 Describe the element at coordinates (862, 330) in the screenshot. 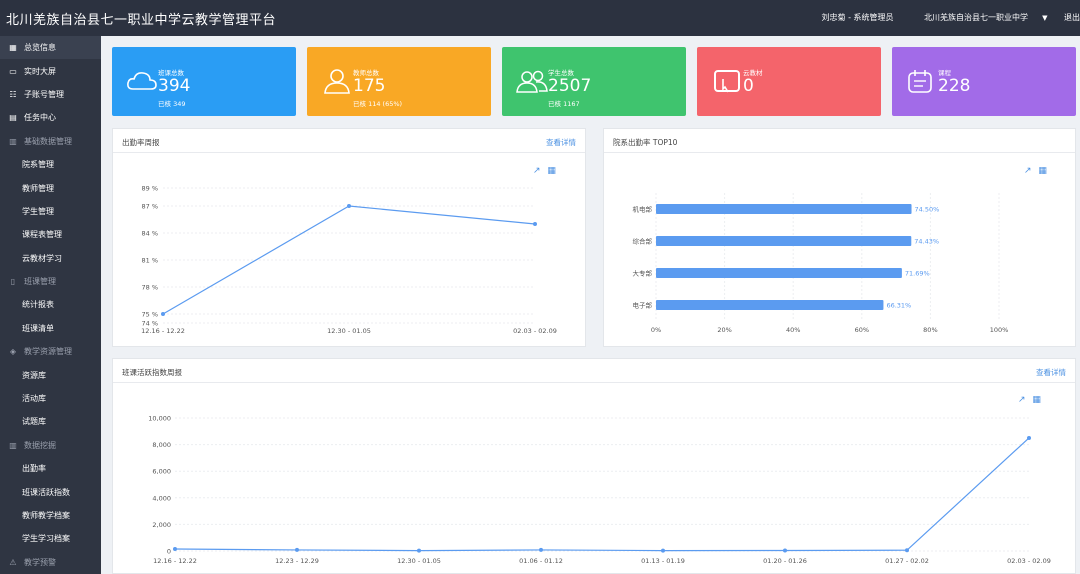

I see `x-tick-label: 60%` at that location.